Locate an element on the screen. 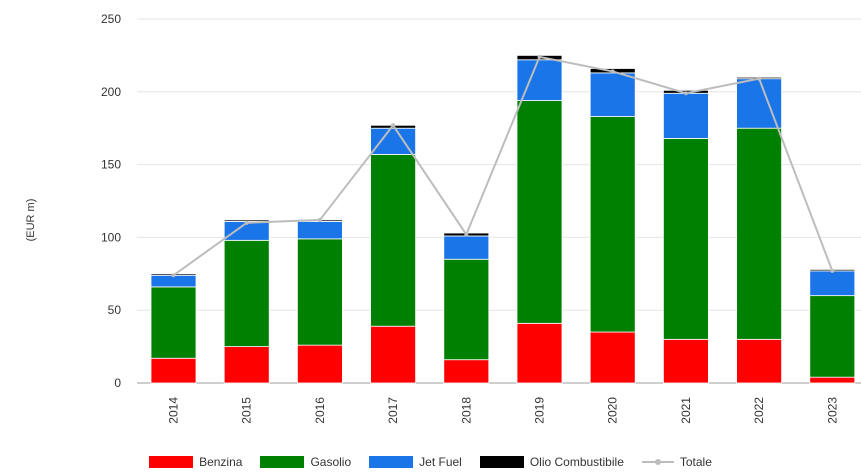  y-tick-label: 250 is located at coordinates (111, 19).